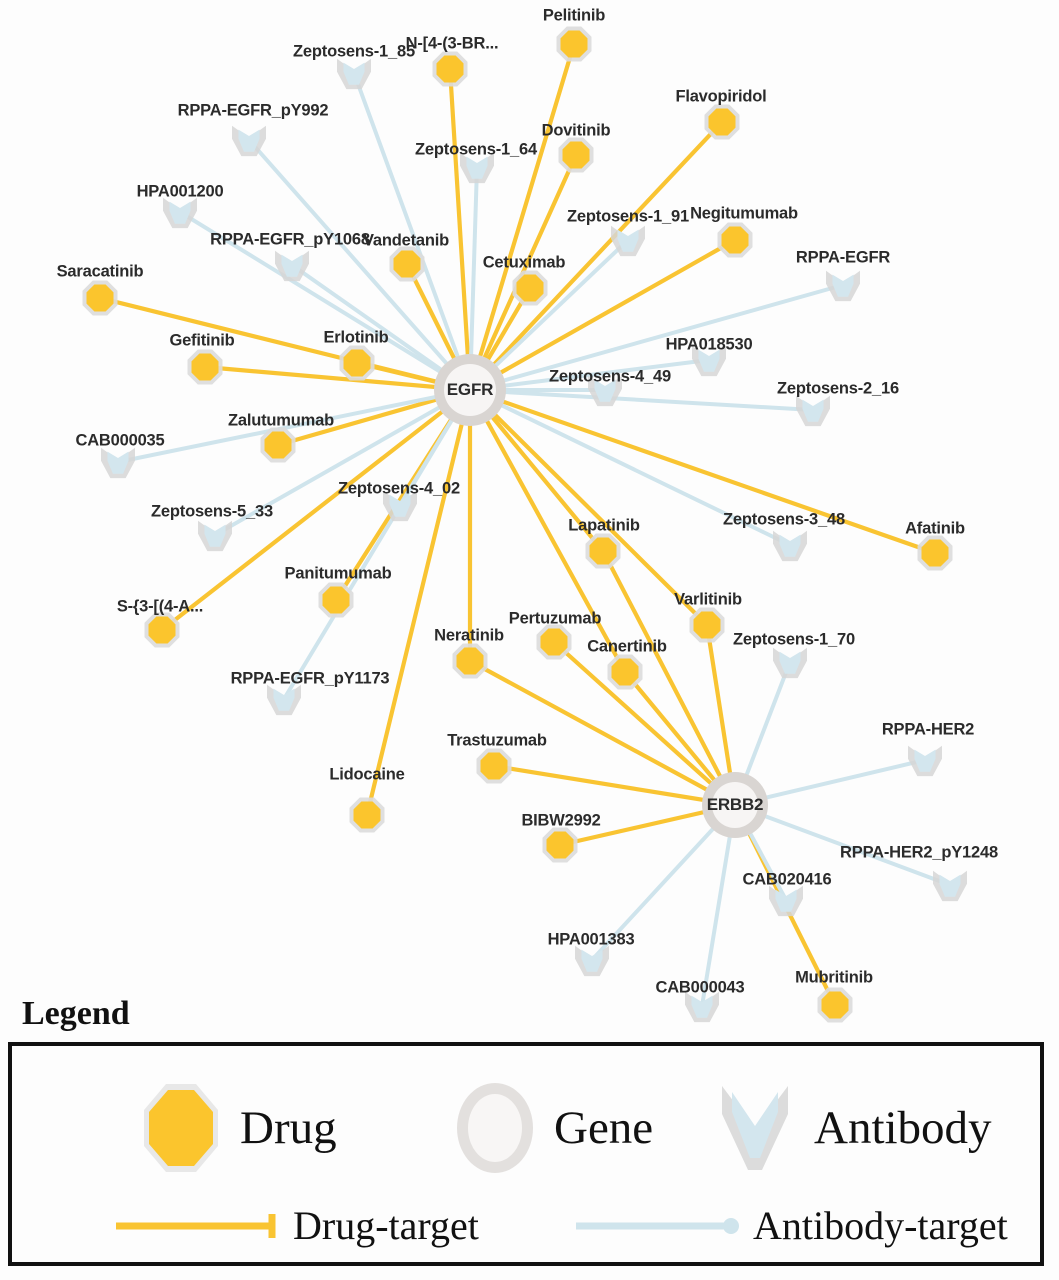  What do you see at coordinates (787, 879) in the screenshot?
I see `antibody-label: CAB020416` at bounding box center [787, 879].